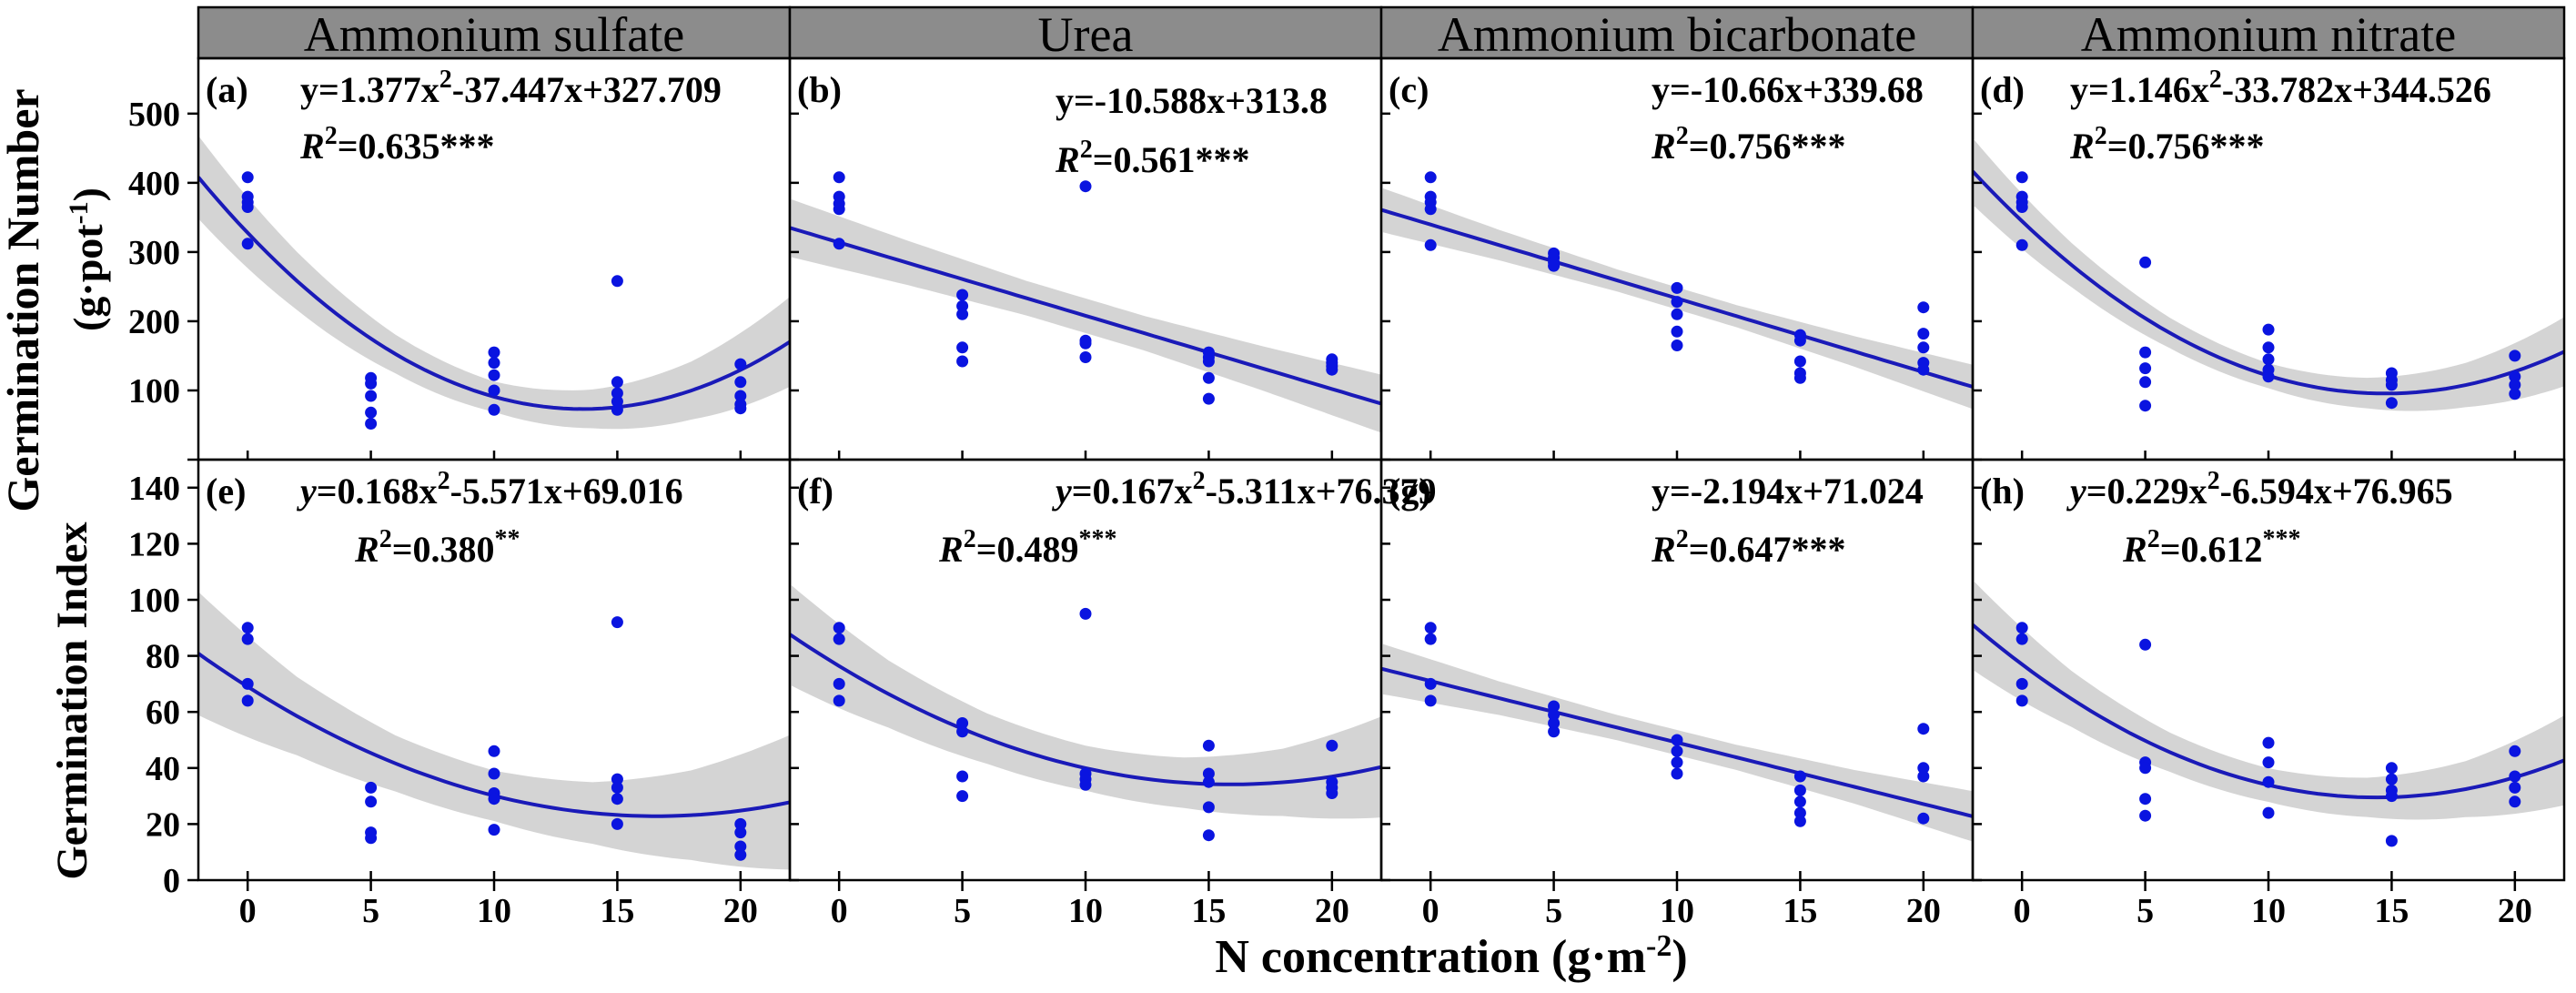 This screenshot has width=2576, height=993. What do you see at coordinates (437, 547) in the screenshot?
I see `r-squared-label: R2=0.380**` at bounding box center [437, 547].